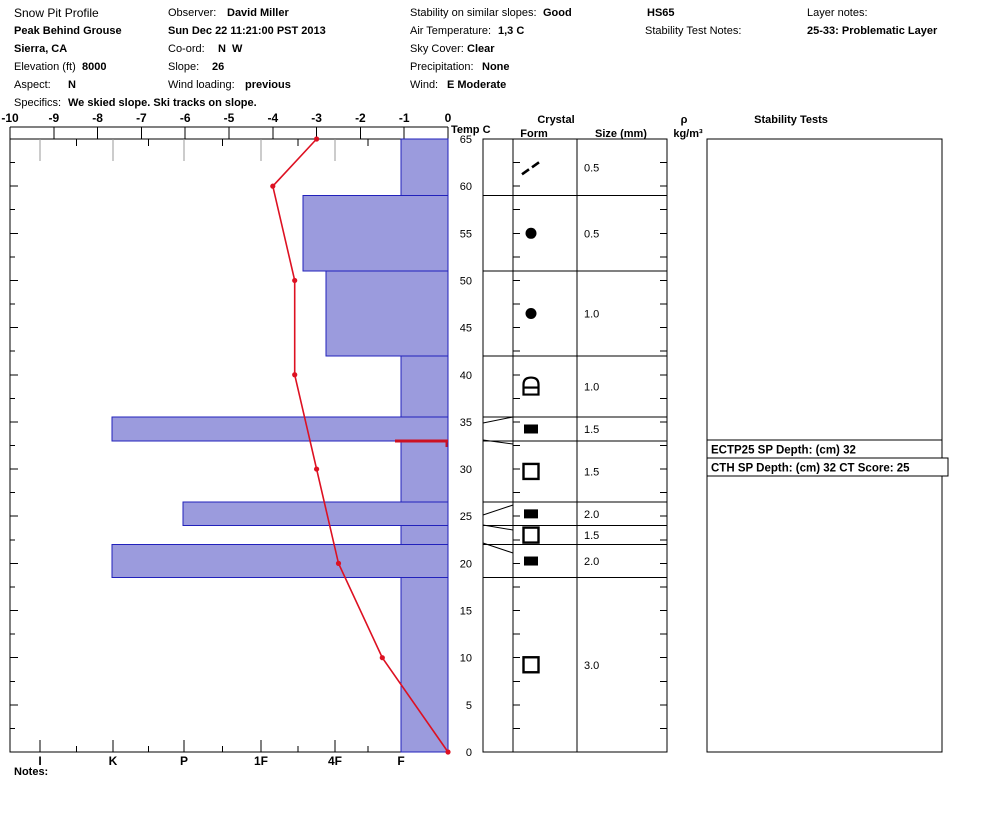 The height and width of the screenshot is (840, 994). I want to click on svg-text: Temp C, so click(471, 130).